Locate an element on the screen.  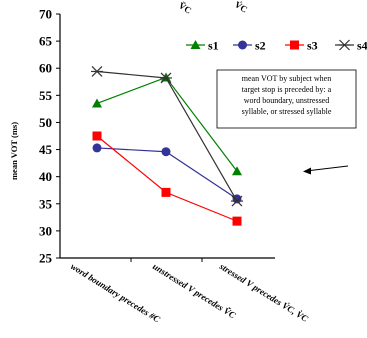
series-line-s4 is located at coordinates (167, 136).